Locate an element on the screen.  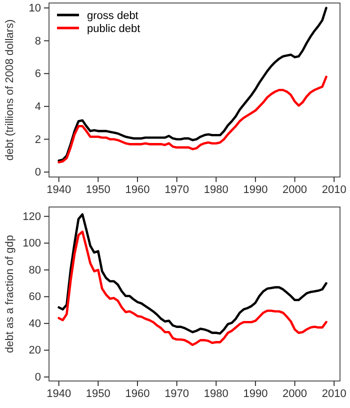
y-tick-label: 120 is located at coordinates (31, 216).